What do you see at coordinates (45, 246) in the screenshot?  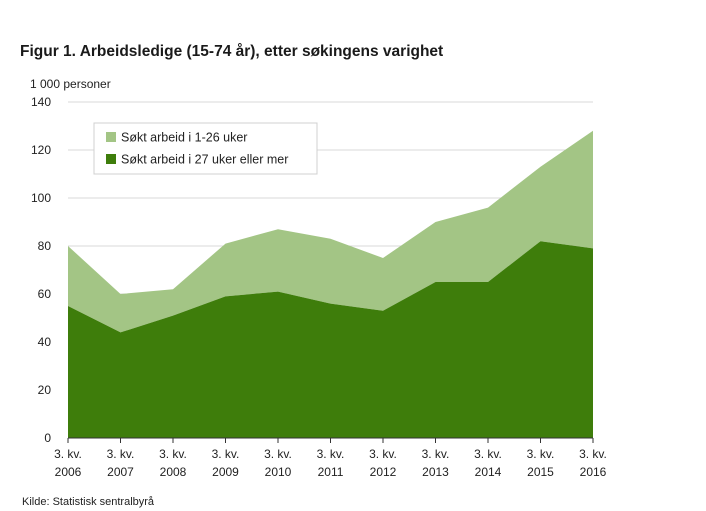 I see `y-tick-label: 80` at bounding box center [45, 246].